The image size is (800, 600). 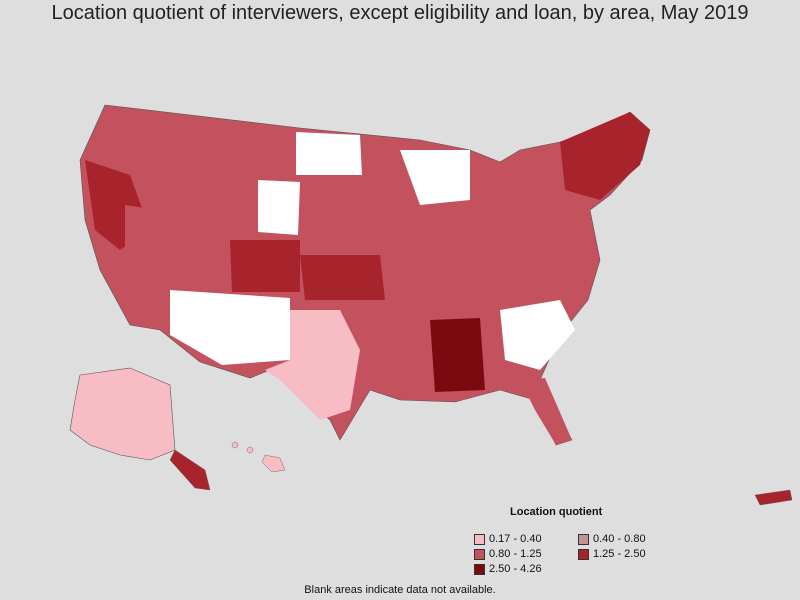 I want to click on carolinas-region, so click(x=537, y=335).